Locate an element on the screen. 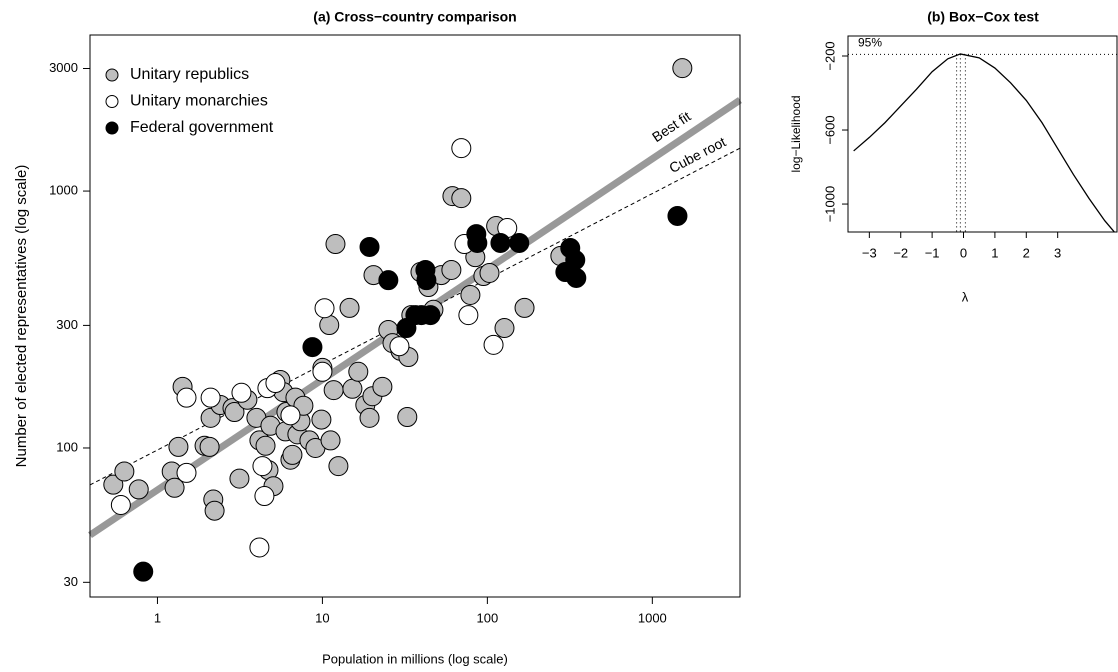  x-tick-label: 3 is located at coordinates (1057, 252).